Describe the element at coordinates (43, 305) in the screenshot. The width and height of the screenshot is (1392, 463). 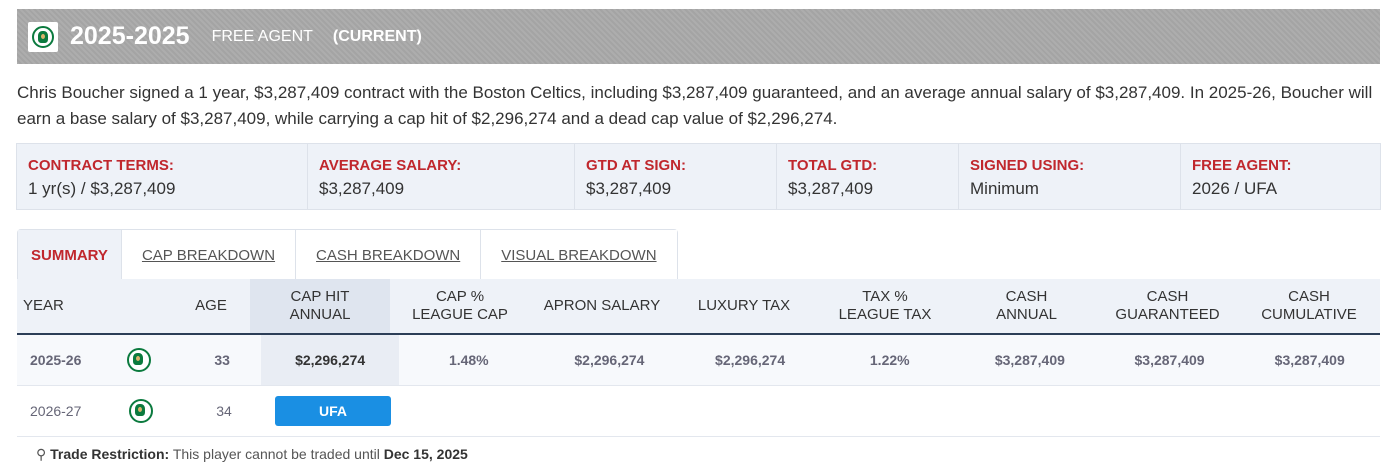
I see `col-year: YEAR` at that location.